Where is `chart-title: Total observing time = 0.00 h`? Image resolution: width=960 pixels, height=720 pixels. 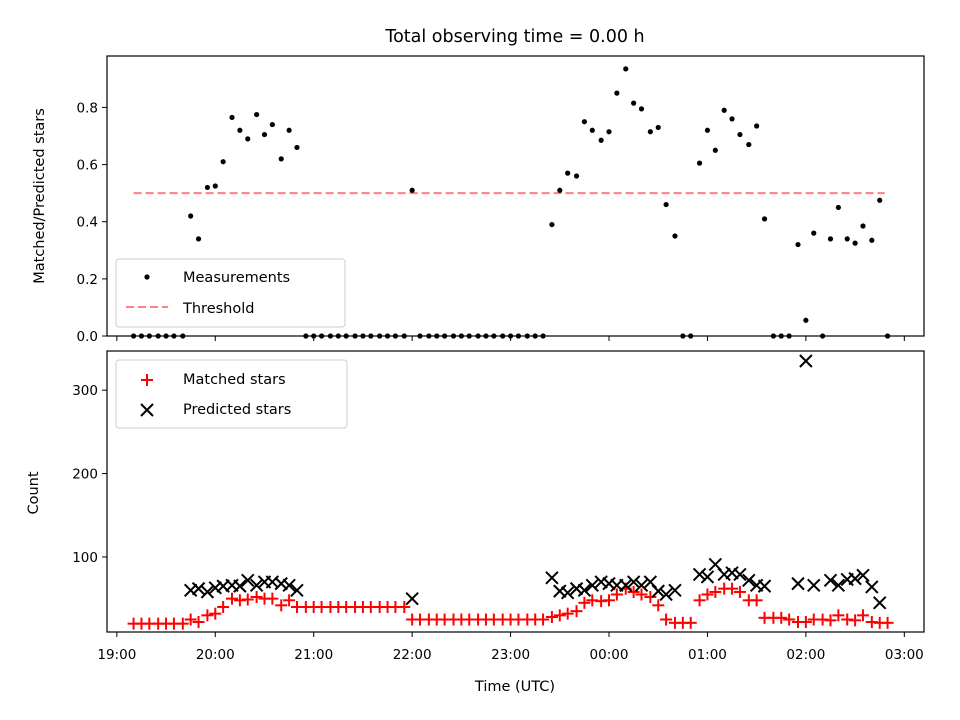
chart-title: Total observing time = 0.00 h is located at coordinates (514, 37).